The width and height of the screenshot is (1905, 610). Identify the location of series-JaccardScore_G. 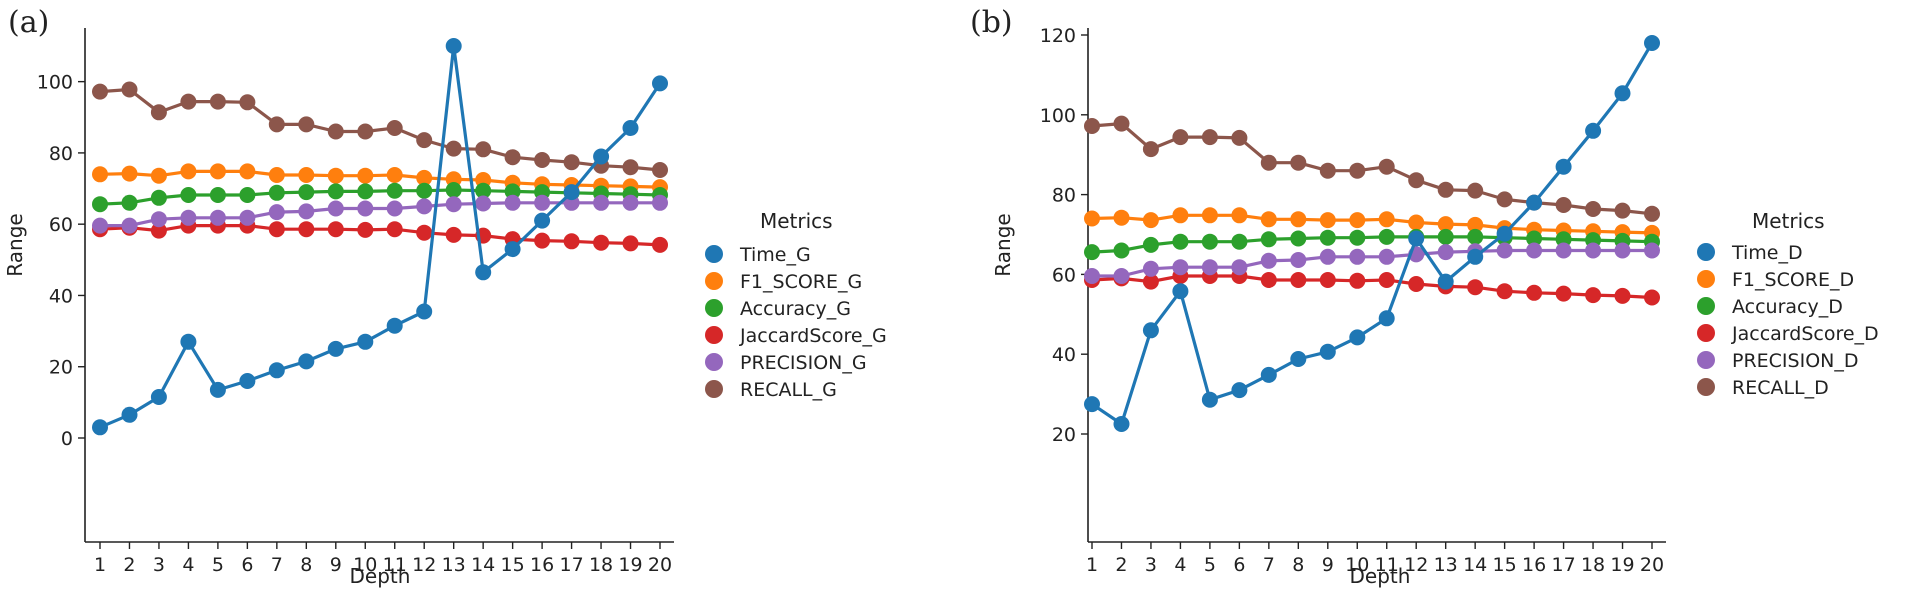
(380, 235).